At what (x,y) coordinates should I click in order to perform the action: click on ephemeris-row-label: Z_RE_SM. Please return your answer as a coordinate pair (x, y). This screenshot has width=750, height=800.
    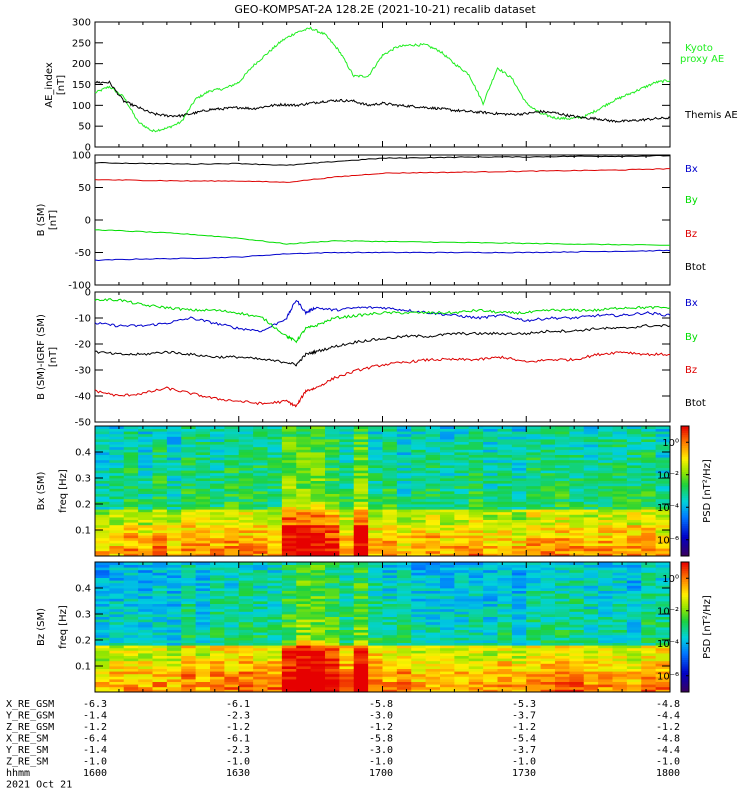
    Looking at the image, I should click on (27, 762).